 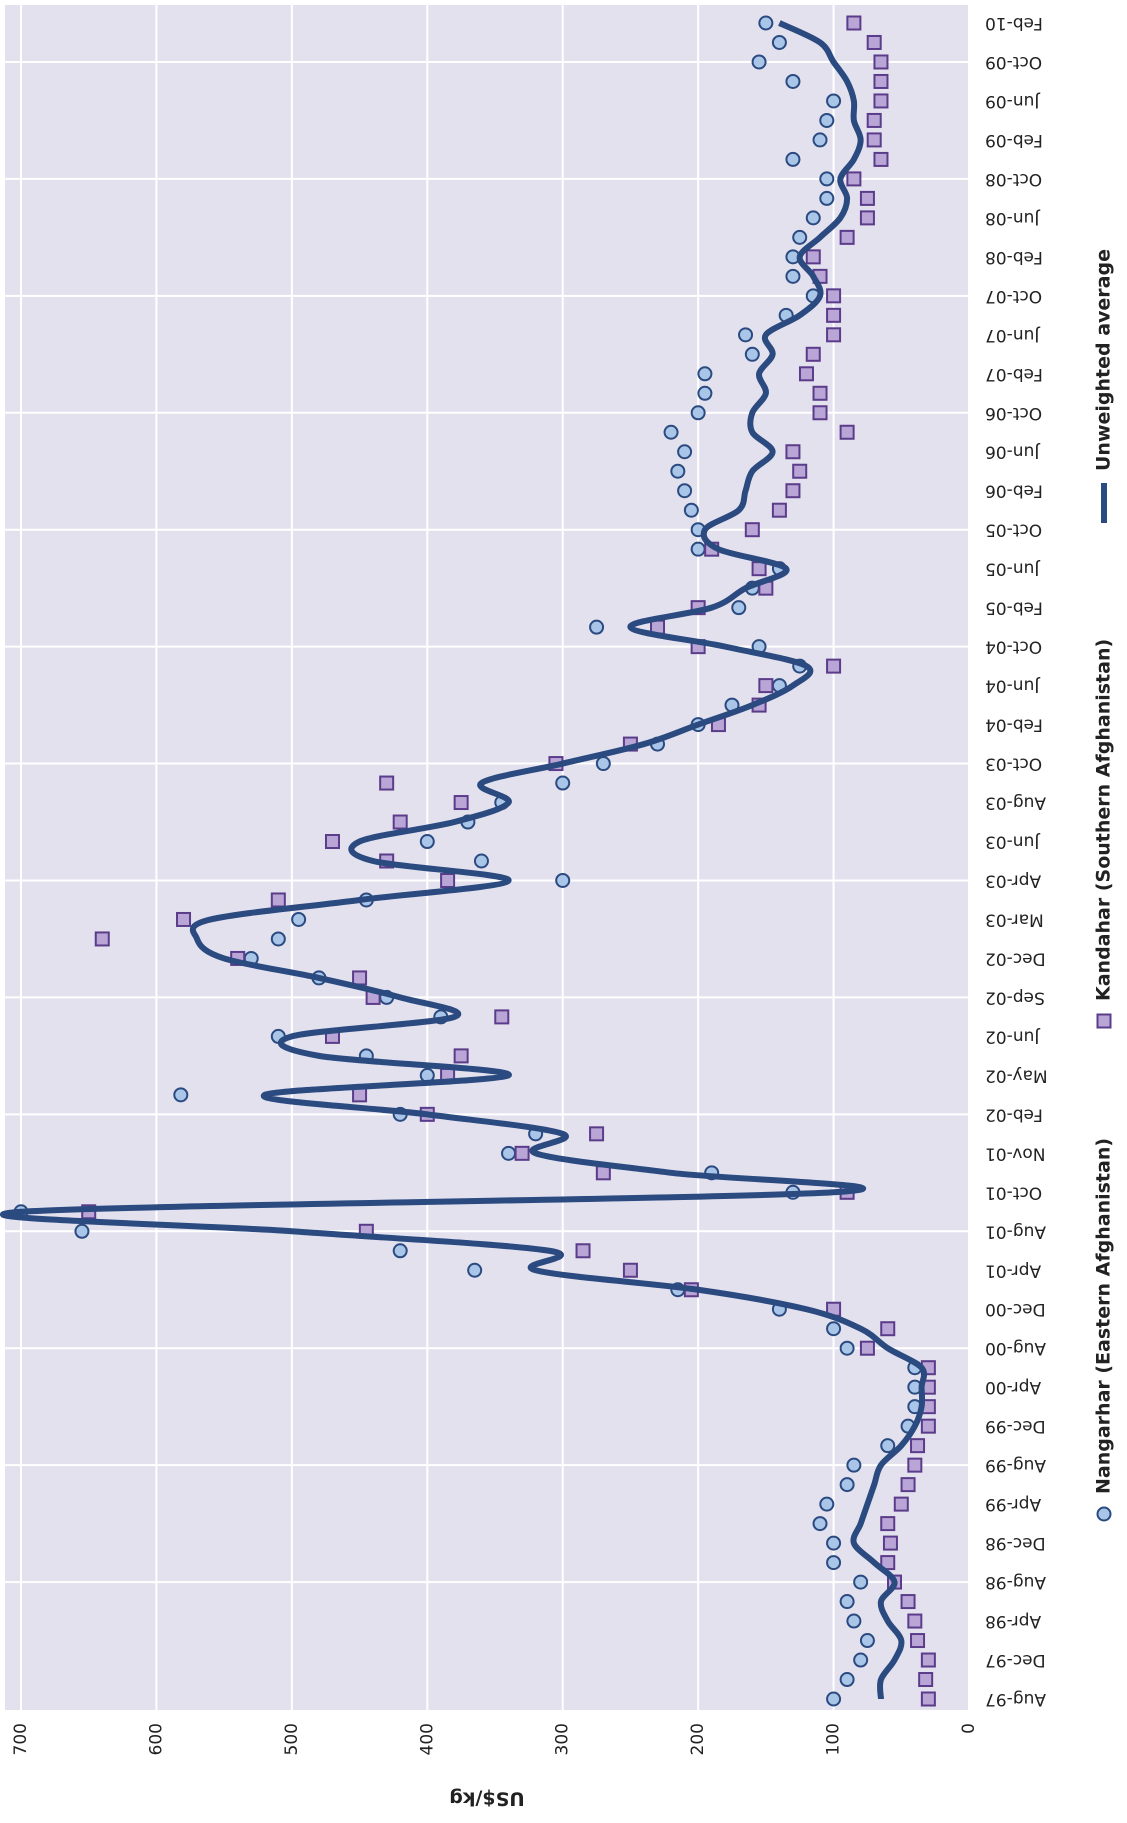 What do you see at coordinates (1013, 647) in the screenshot?
I see `x-tick-label: Oct-04` at bounding box center [1013, 647].